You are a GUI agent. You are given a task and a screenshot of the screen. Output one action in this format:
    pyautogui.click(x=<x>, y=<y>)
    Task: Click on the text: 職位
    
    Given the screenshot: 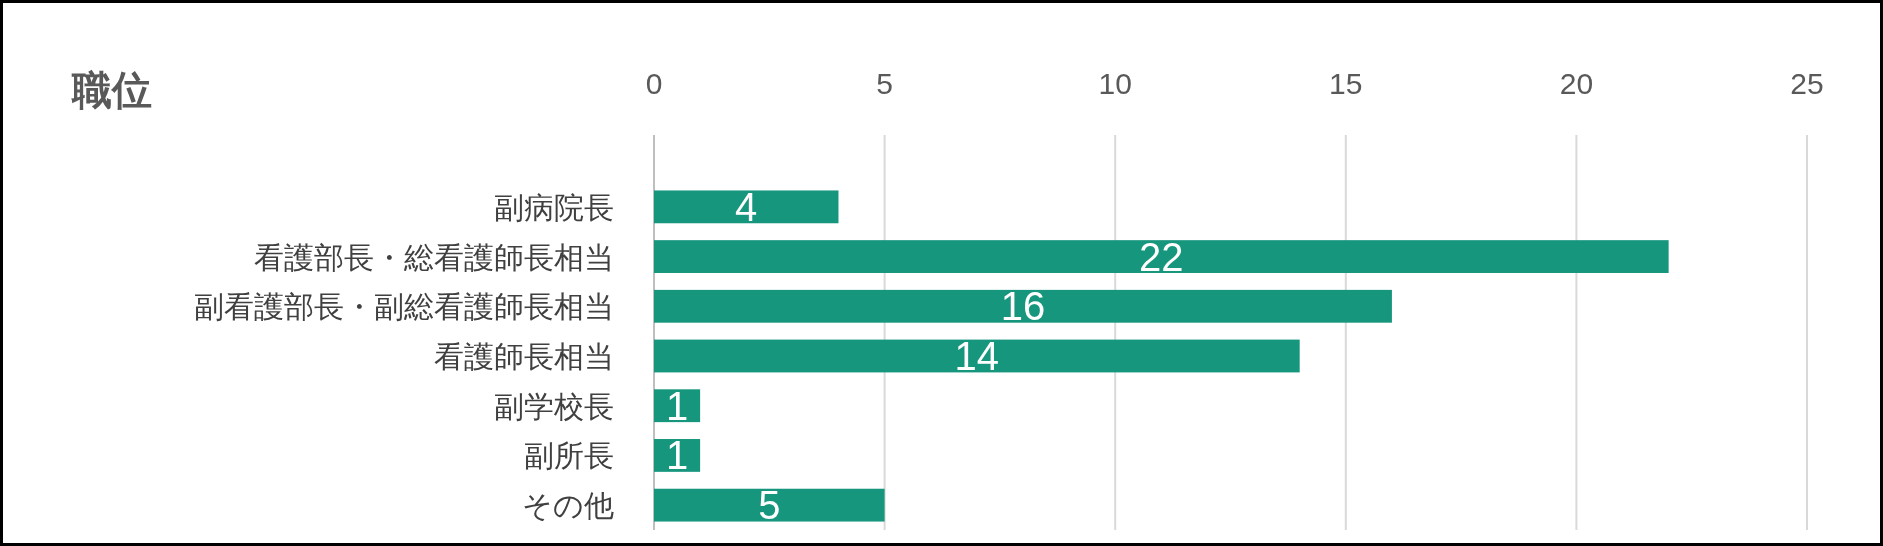 What is the action you would take?
    pyautogui.click(x=111, y=90)
    